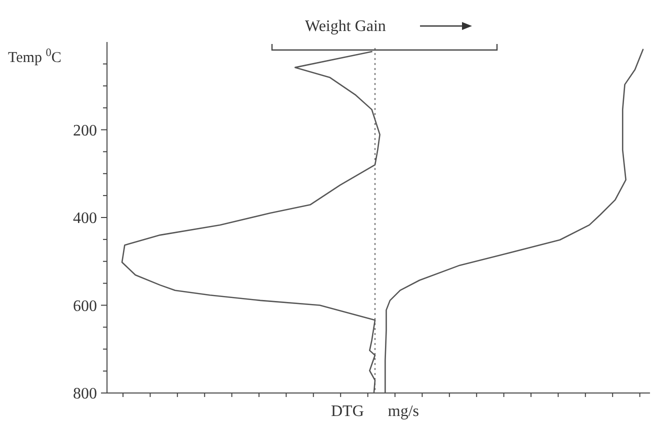  I want to click on y-tick-label: 600, so click(85, 306).